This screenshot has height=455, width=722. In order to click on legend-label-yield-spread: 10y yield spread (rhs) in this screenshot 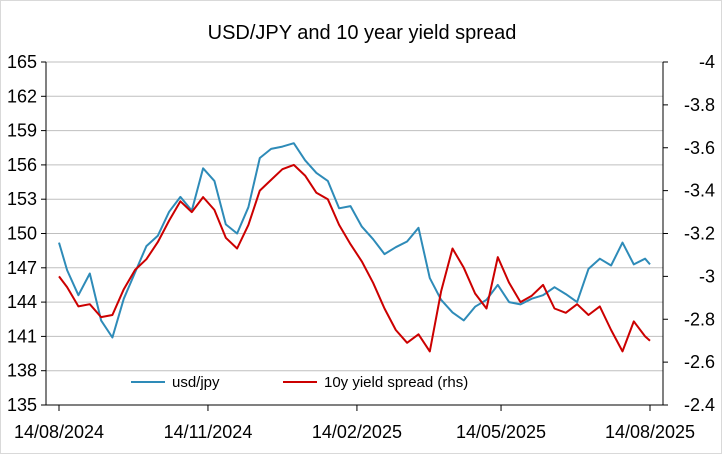, I will do `click(396, 382)`.